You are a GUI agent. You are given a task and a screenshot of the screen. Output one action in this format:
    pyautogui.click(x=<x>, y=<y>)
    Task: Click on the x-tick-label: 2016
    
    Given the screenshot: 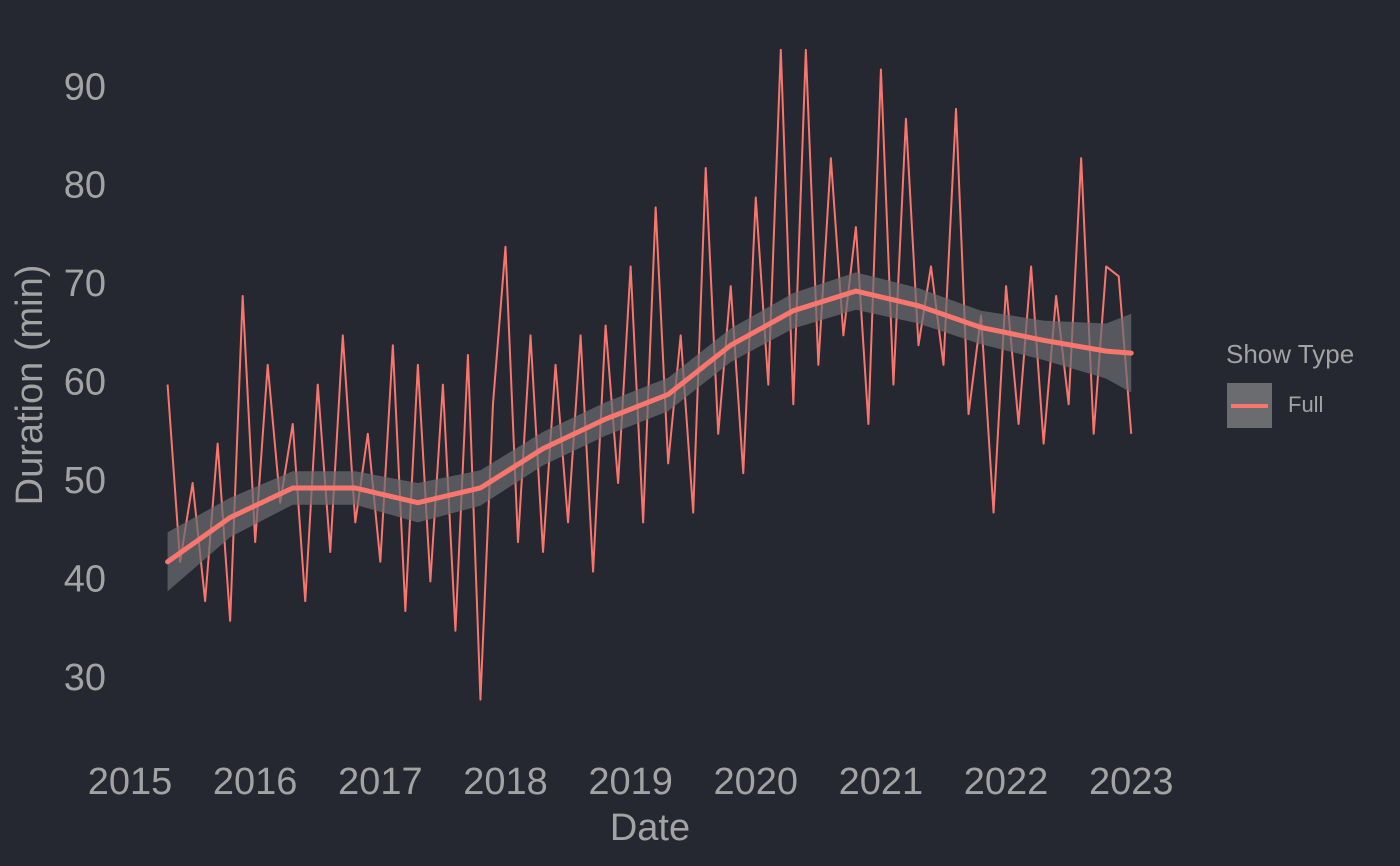 What is the action you would take?
    pyautogui.click(x=255, y=782)
    